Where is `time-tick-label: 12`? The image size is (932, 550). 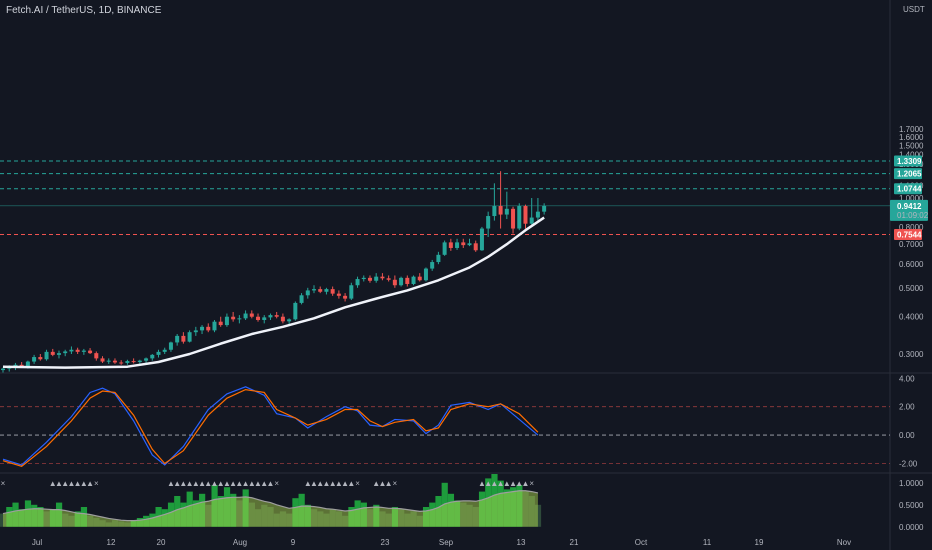
time-tick-label: 12 is located at coordinates (111, 542).